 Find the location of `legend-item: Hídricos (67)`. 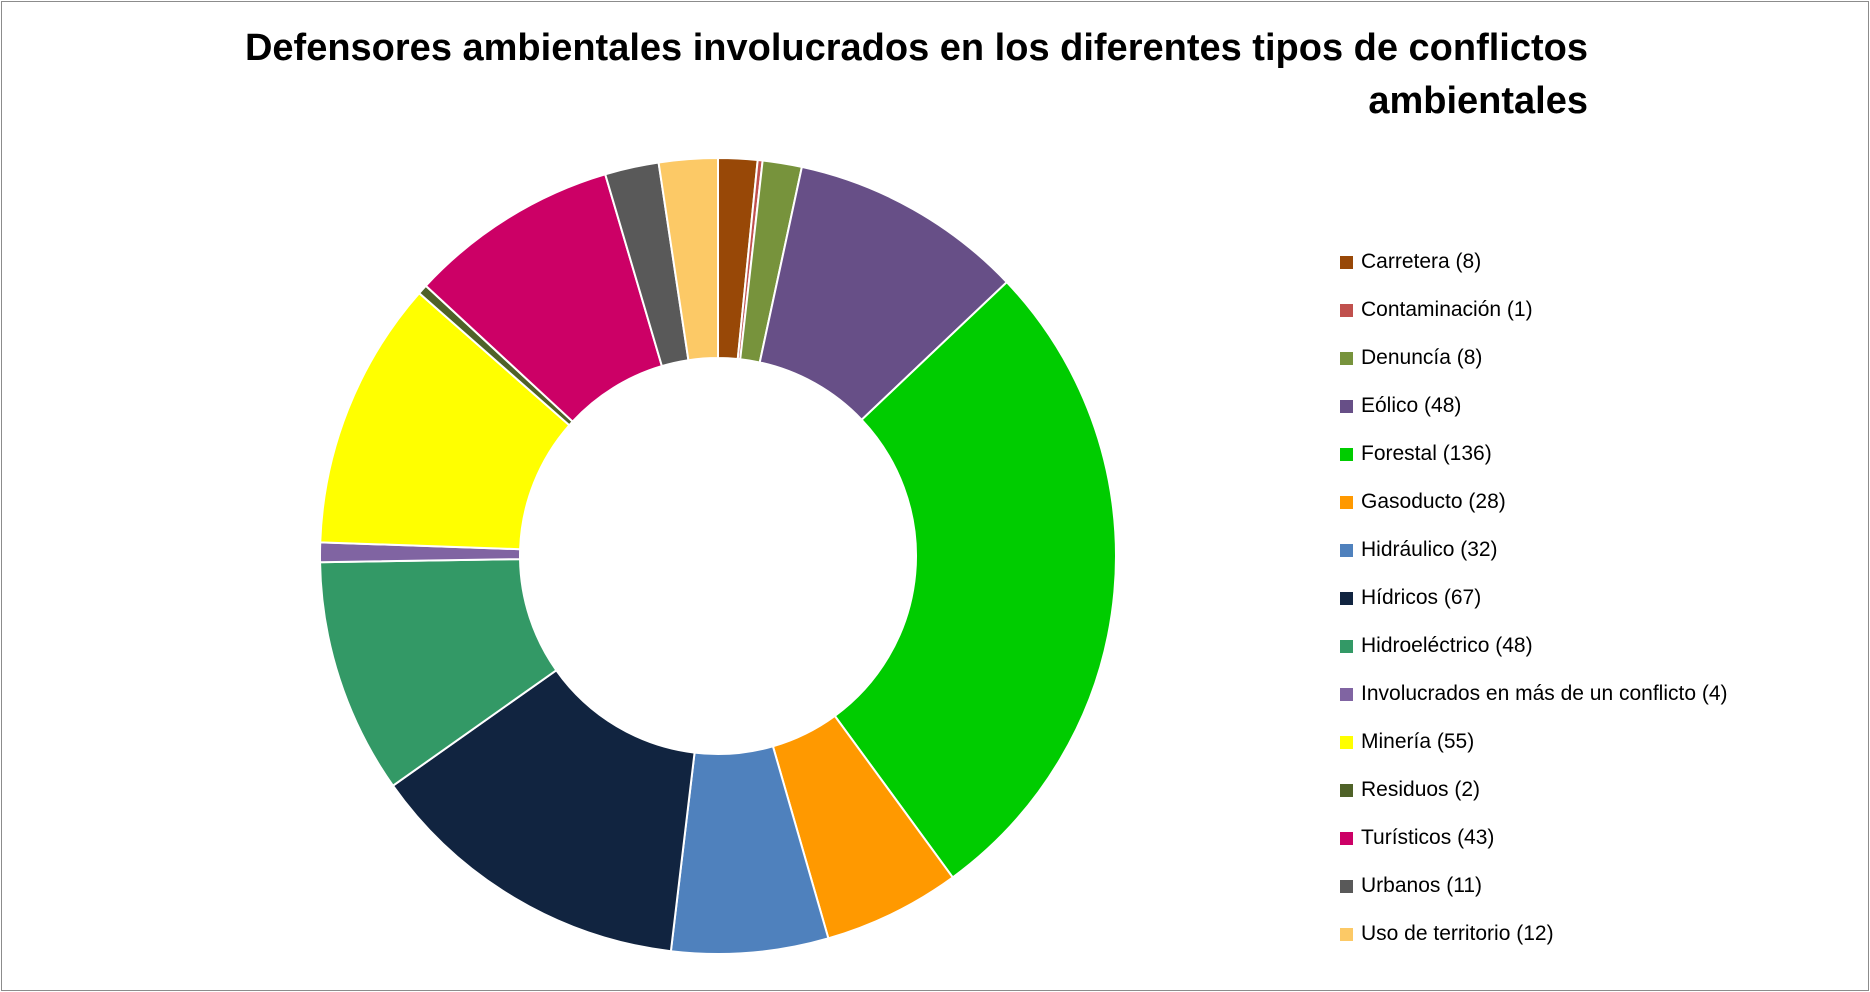

legend-item: Hídricos (67) is located at coordinates (1534, 598).